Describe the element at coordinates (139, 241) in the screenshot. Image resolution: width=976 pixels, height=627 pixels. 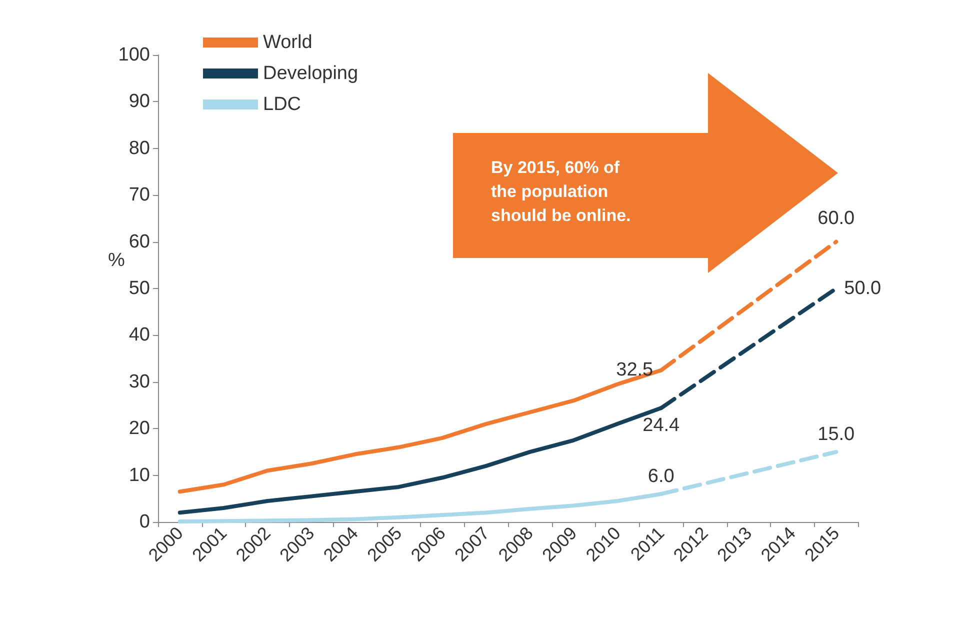
I see `y-tick-label: 60` at that location.